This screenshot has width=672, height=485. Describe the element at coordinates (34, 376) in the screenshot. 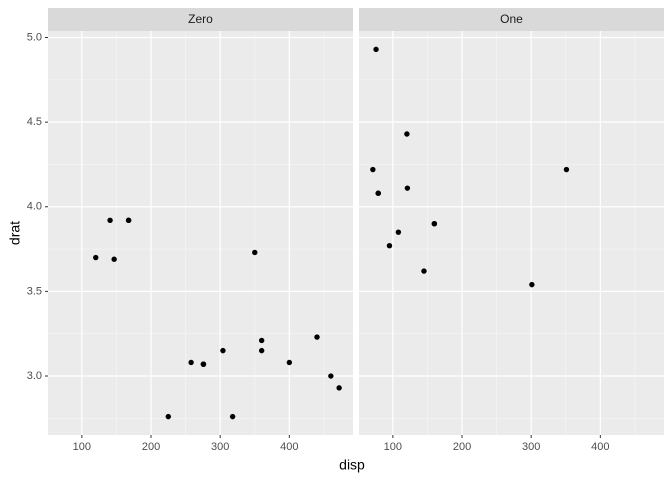

I see `y-tick-label: 3.0` at that location.